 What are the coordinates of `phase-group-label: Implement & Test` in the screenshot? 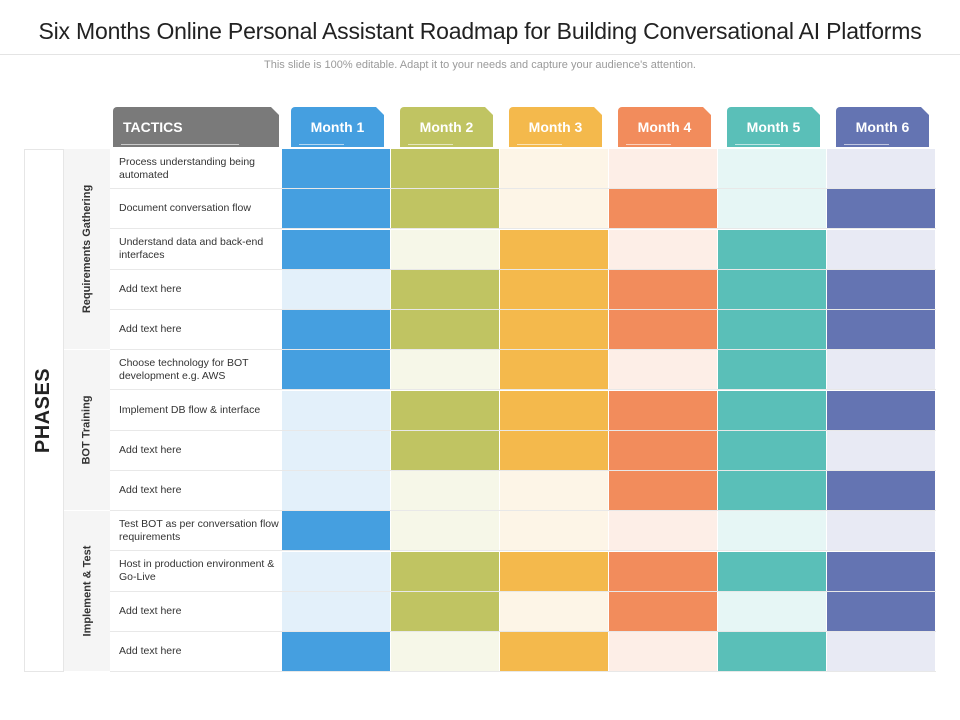 It's located at (87, 592).